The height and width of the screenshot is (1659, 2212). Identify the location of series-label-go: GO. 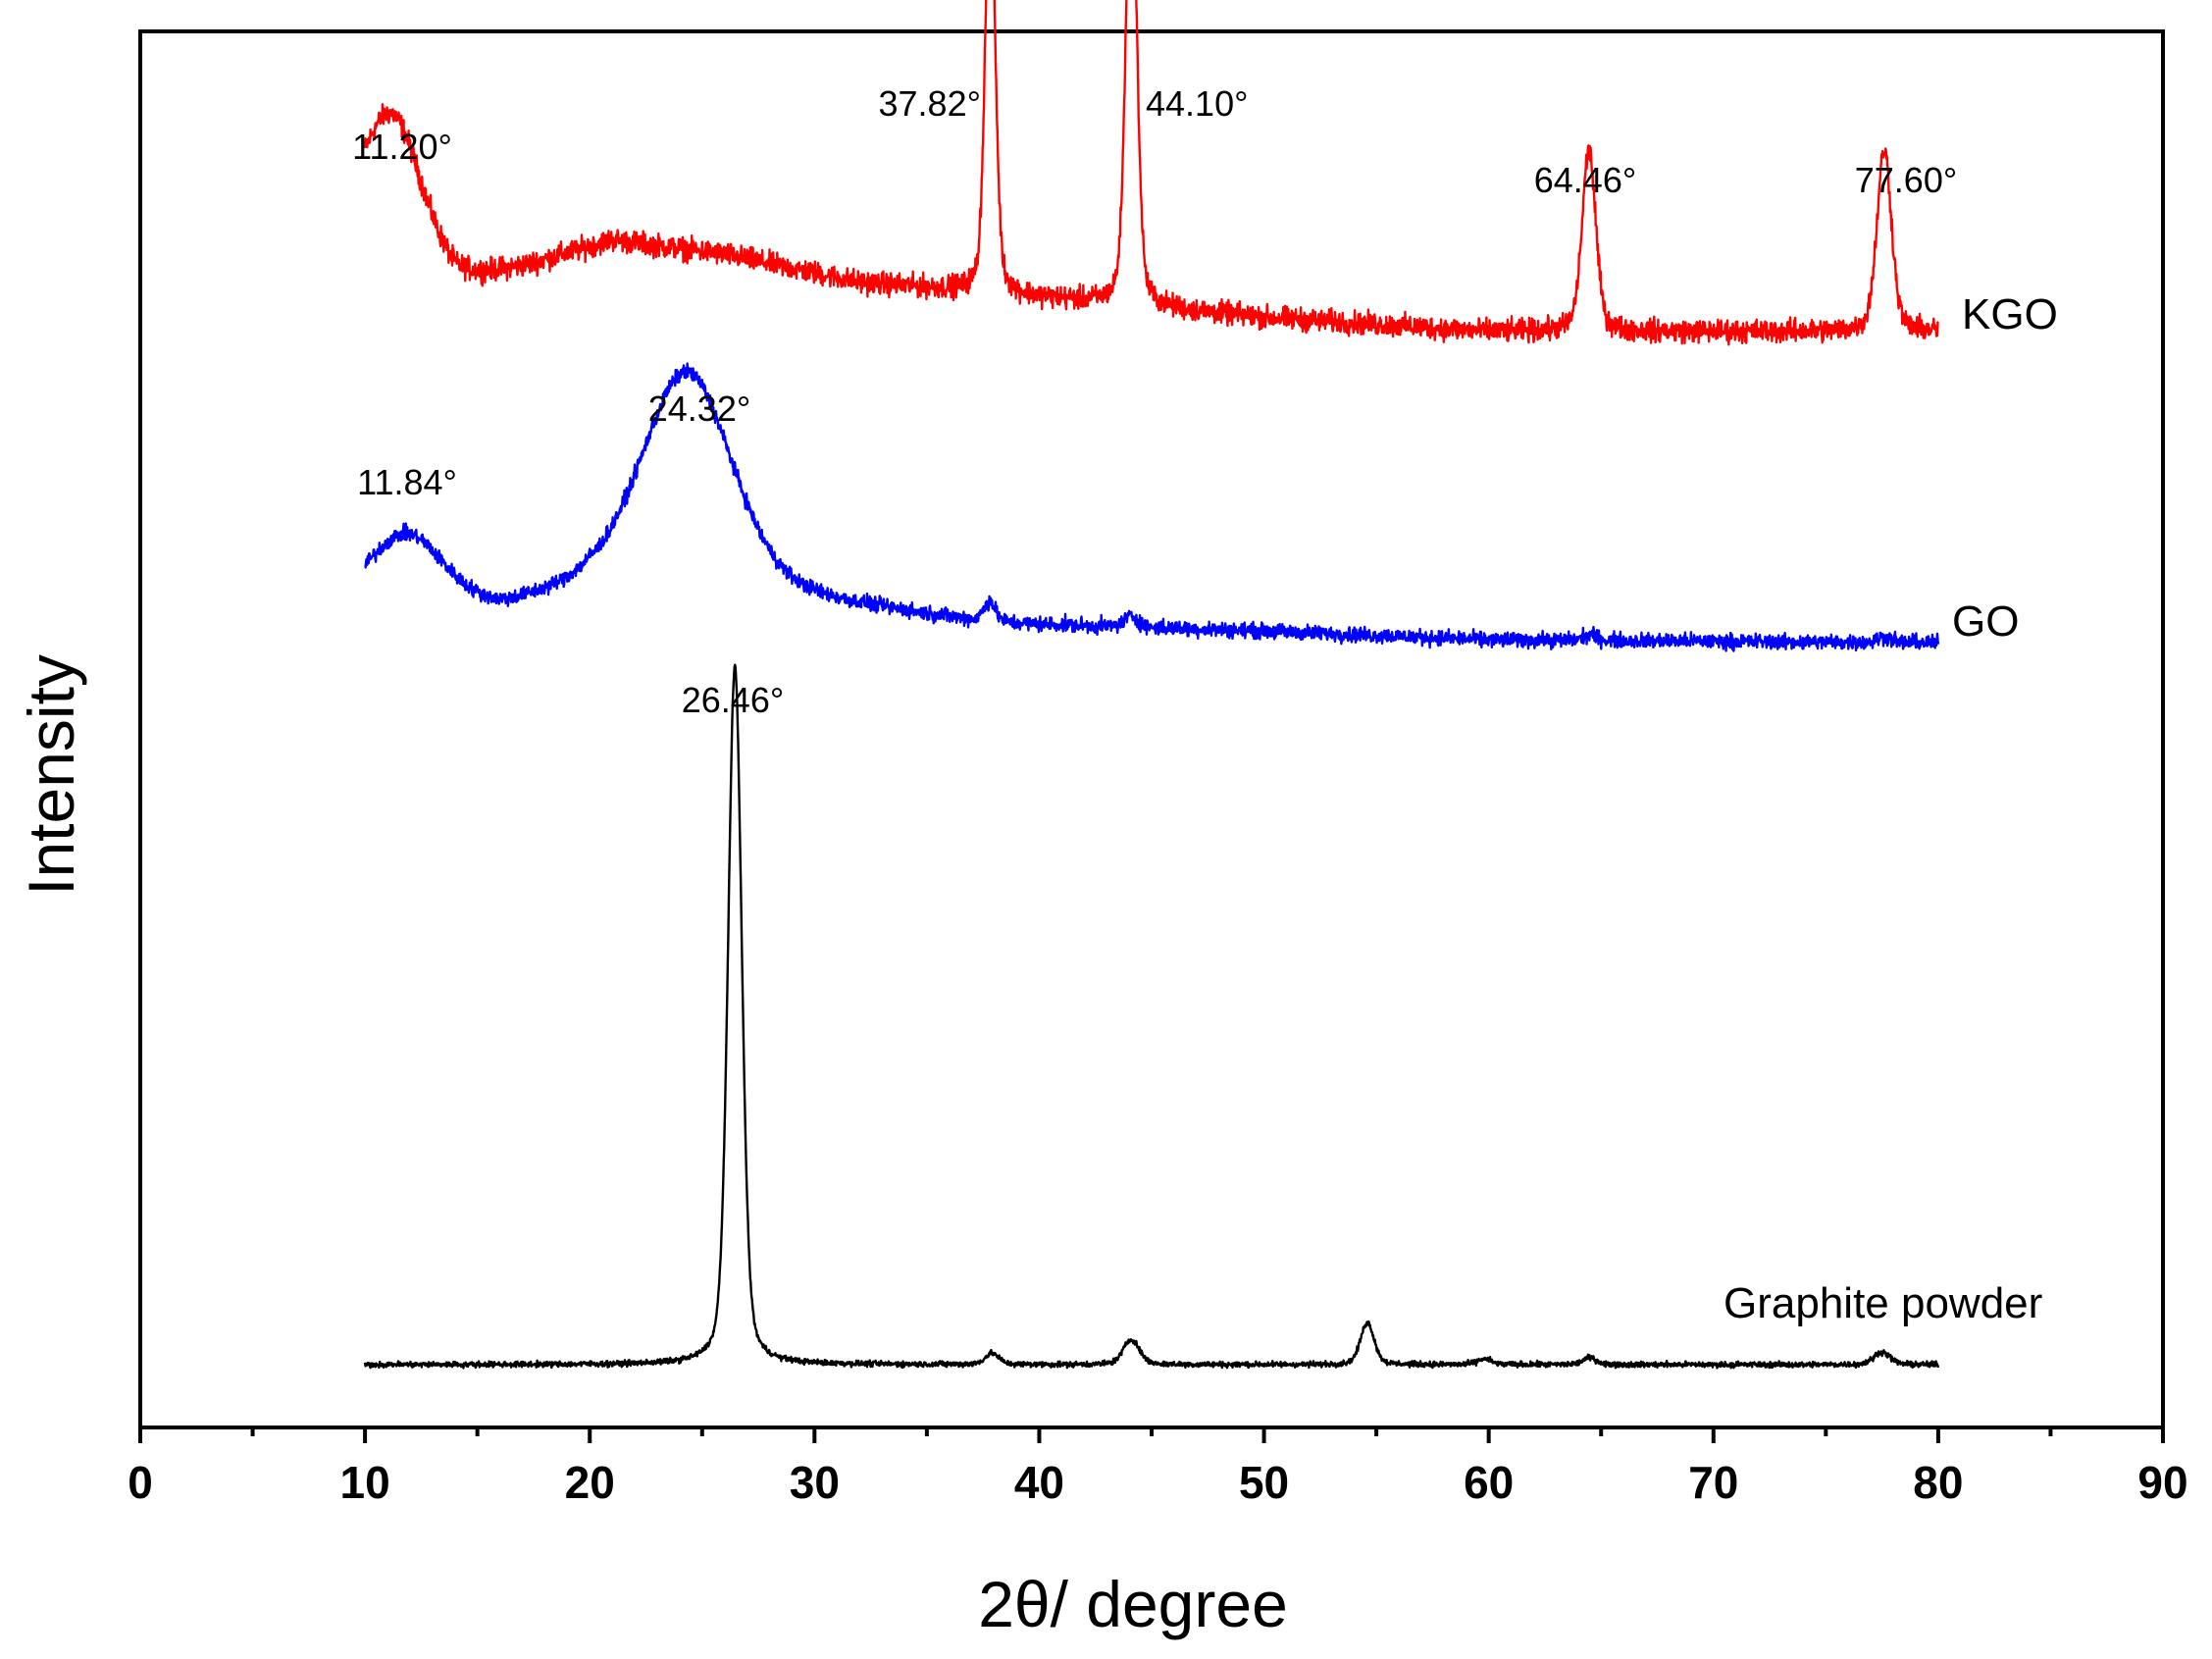
(1985, 621).